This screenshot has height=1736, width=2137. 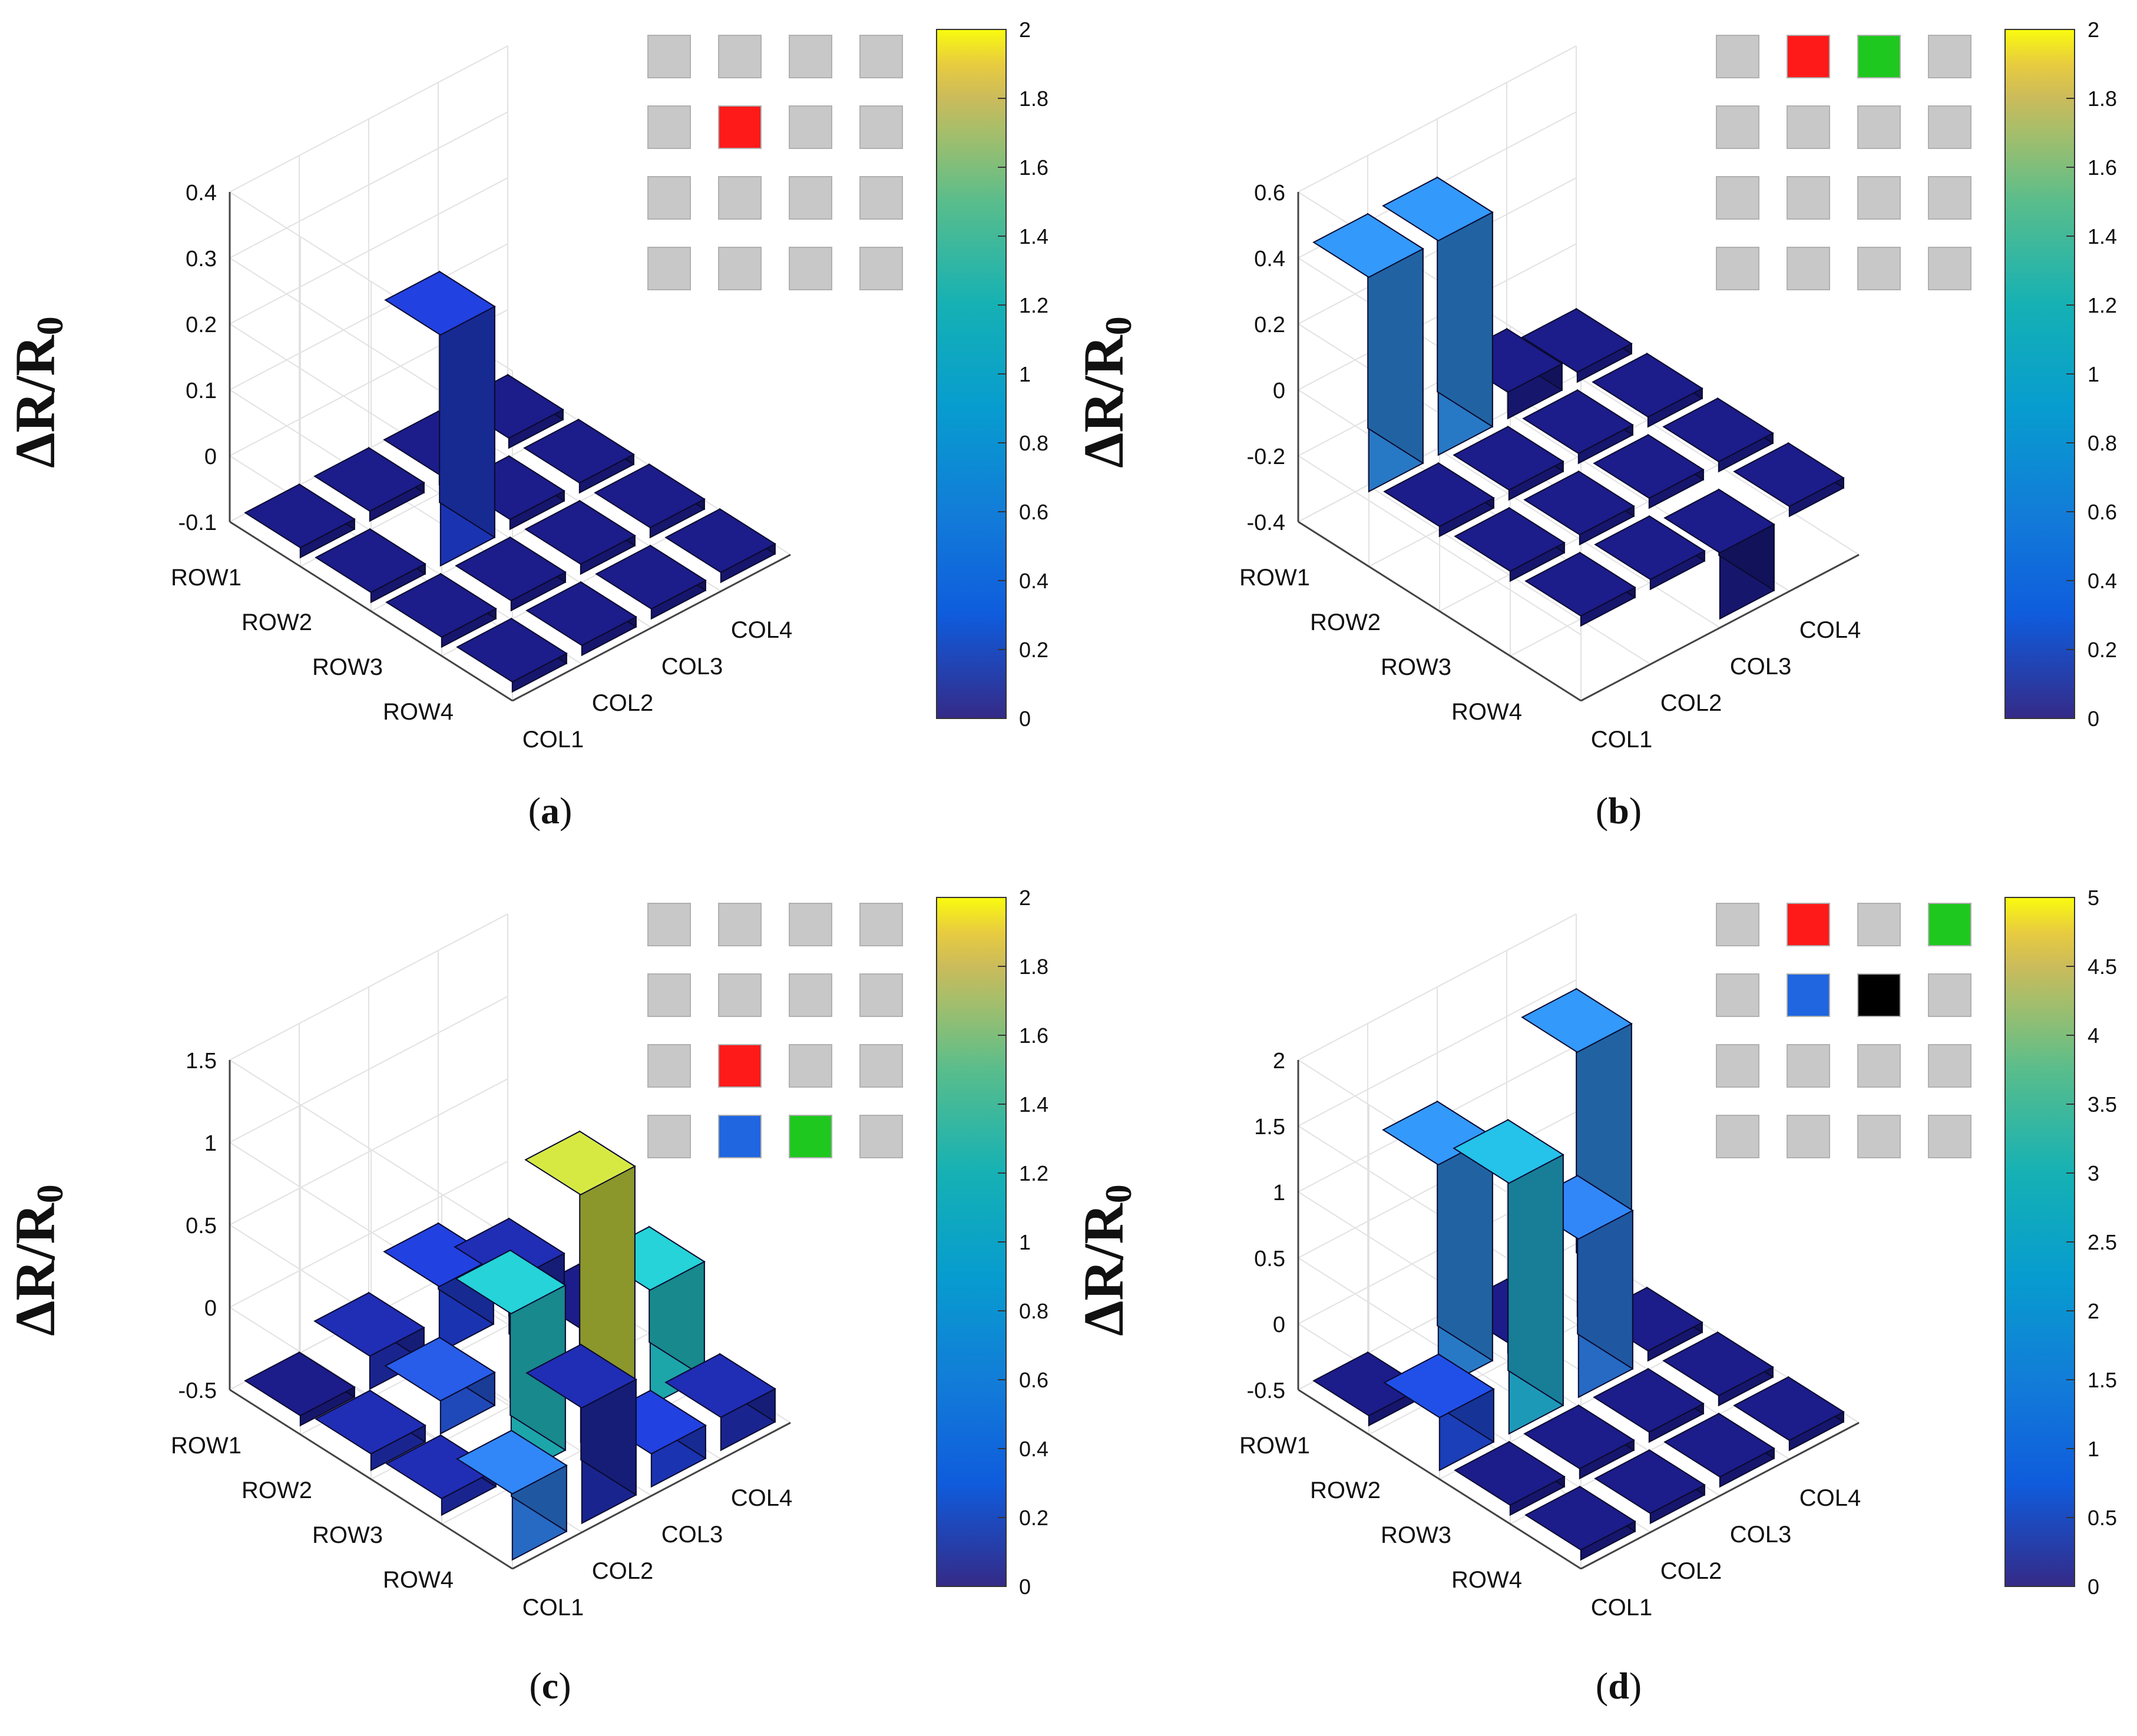 I want to click on z-tick-label: 1.5, so click(x=201, y=1061).